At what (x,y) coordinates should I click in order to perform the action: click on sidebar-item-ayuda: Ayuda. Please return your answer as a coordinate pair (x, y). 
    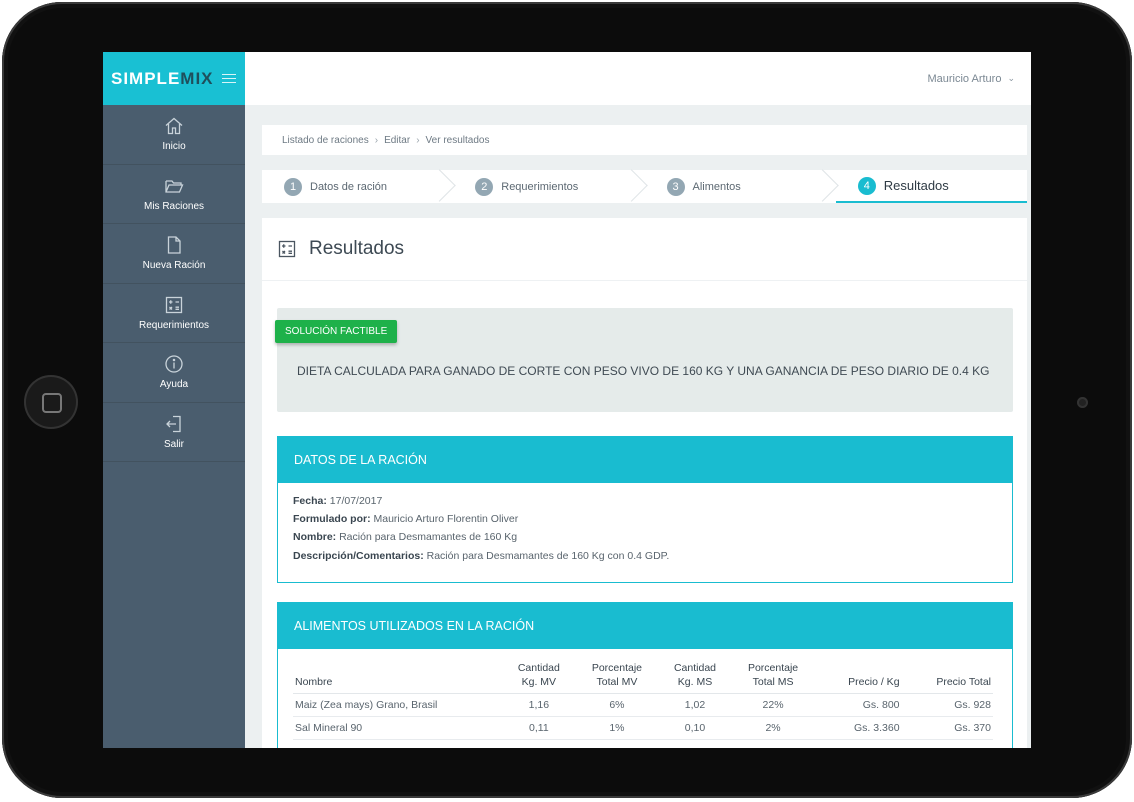
    Looking at the image, I should click on (174, 373).